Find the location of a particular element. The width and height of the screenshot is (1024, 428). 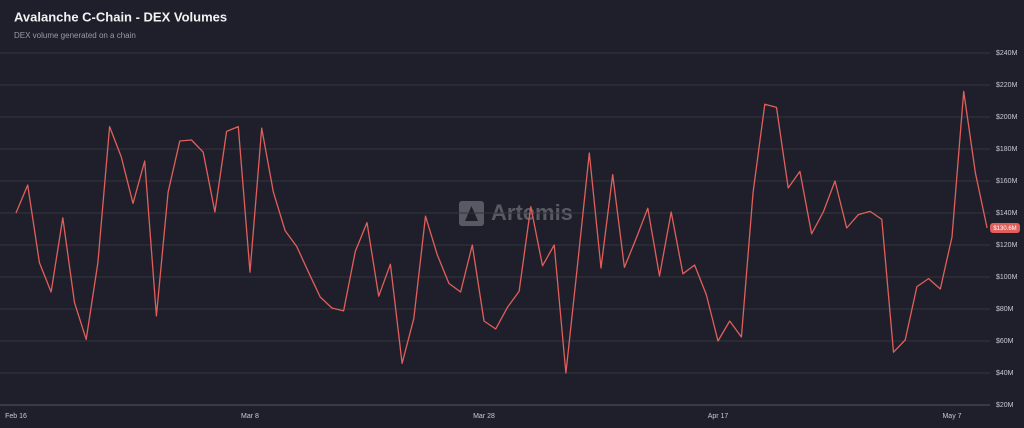

current-value-badge is located at coordinates (1005, 228).